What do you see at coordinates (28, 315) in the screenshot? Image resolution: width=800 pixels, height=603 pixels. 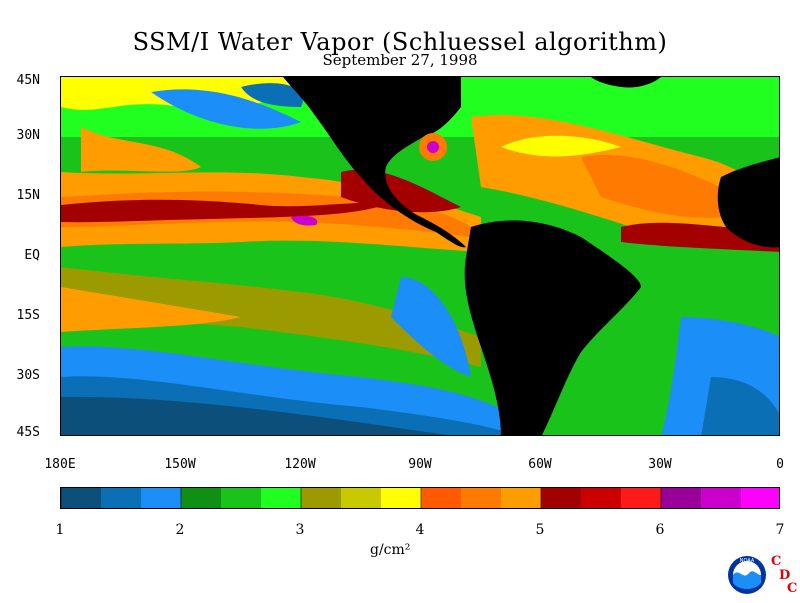 I see `lat-label-15s: 15S` at bounding box center [28, 315].